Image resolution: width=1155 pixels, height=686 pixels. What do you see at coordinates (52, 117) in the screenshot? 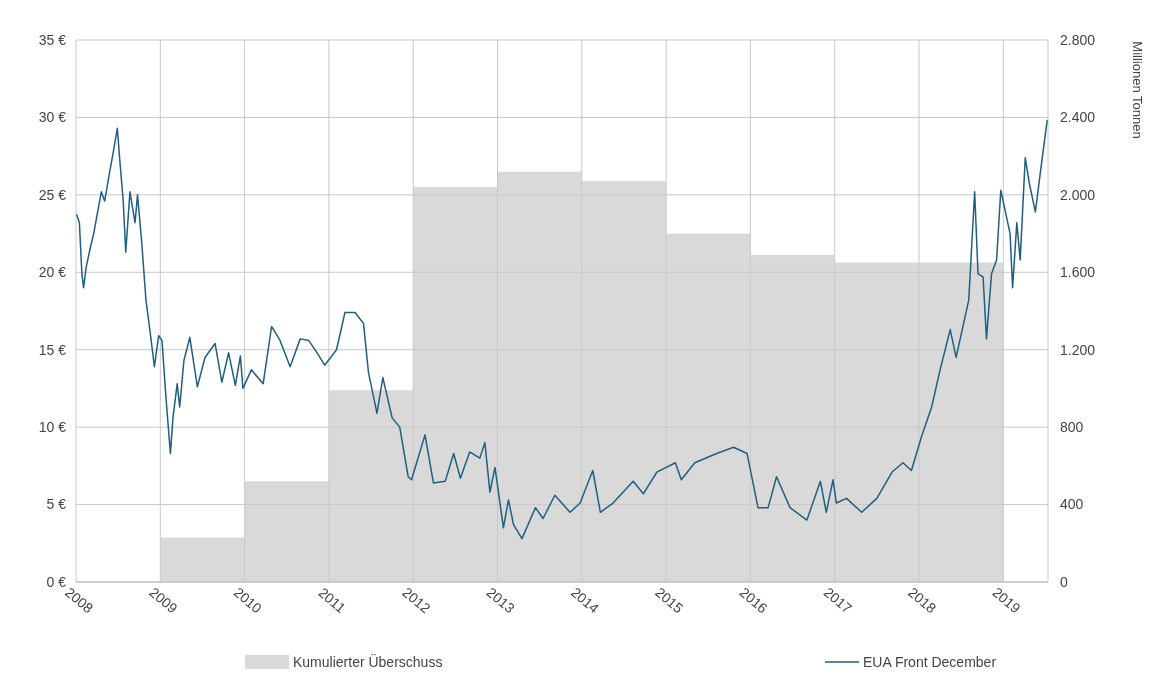
I see `y-tick-label: 30 €` at bounding box center [52, 117].